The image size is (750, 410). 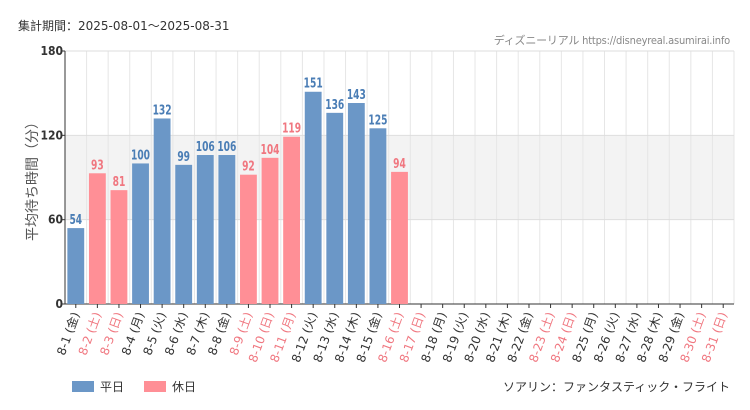 I want to click on y-tick-label: 60, so click(x=55, y=220).